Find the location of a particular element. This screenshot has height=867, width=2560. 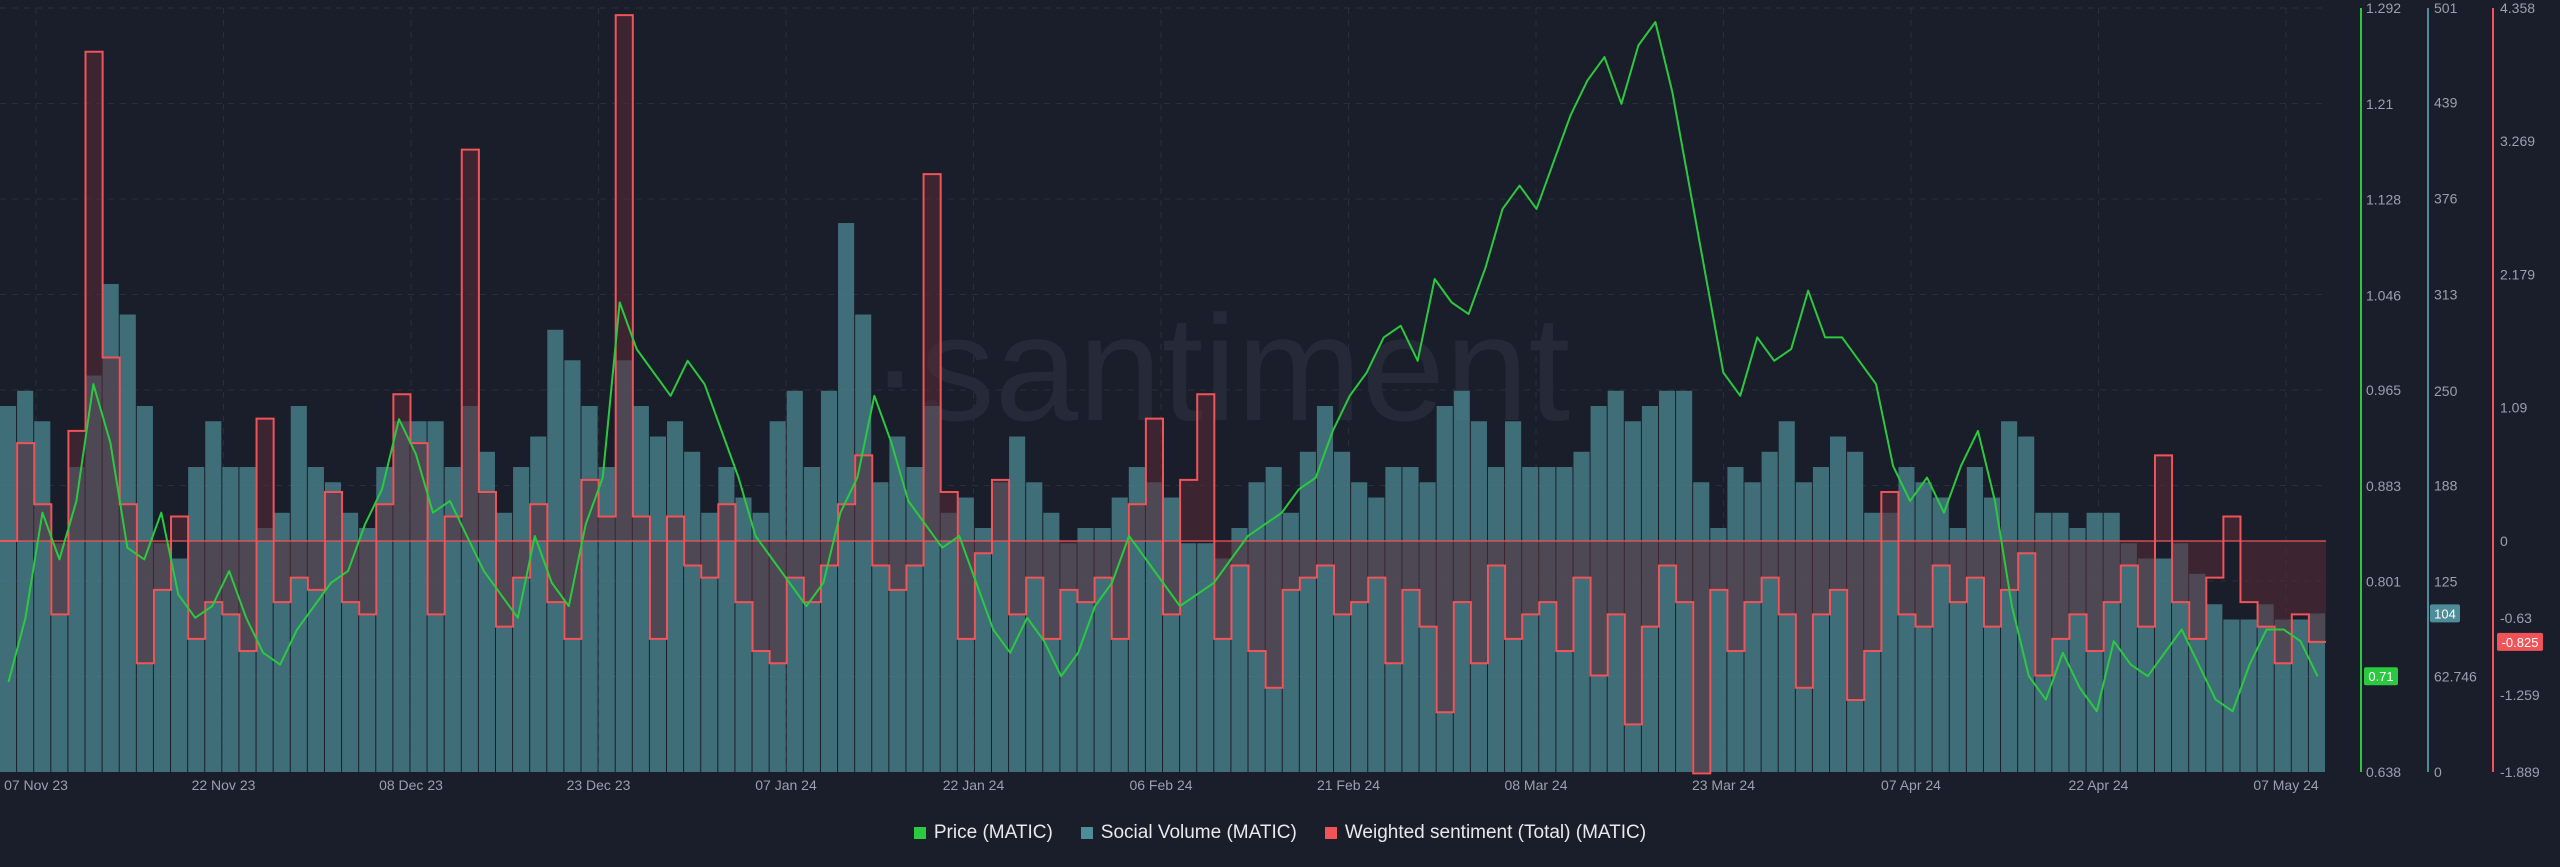

price-tick-label: 0.801 is located at coordinates (2383, 582).